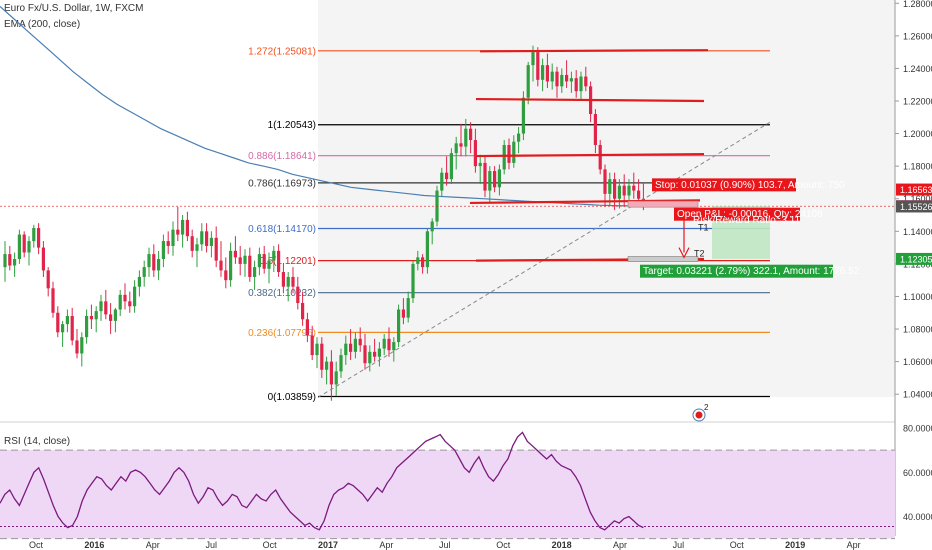 The width and height of the screenshot is (932, 550). I want to click on target-label-bg, so click(736, 271).